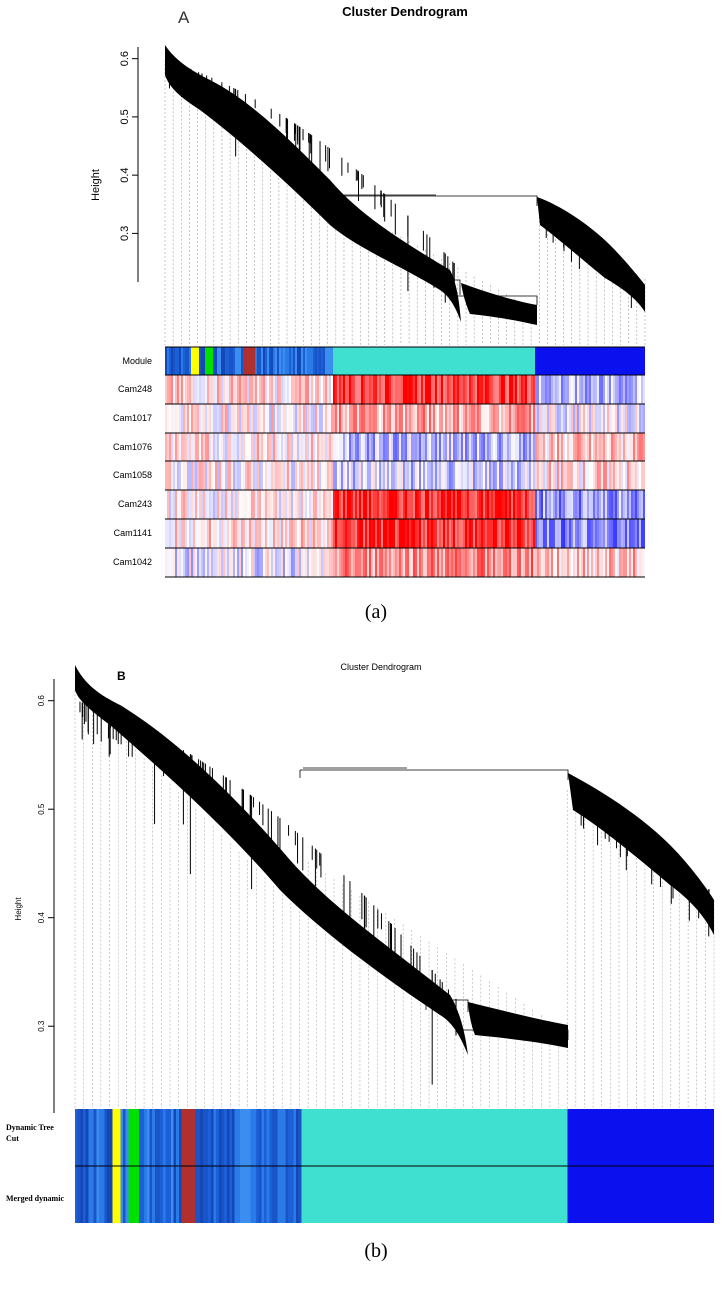  Describe the element at coordinates (132, 475) in the screenshot. I see `panel-a-track-label-cam1058: Cam1058` at that location.